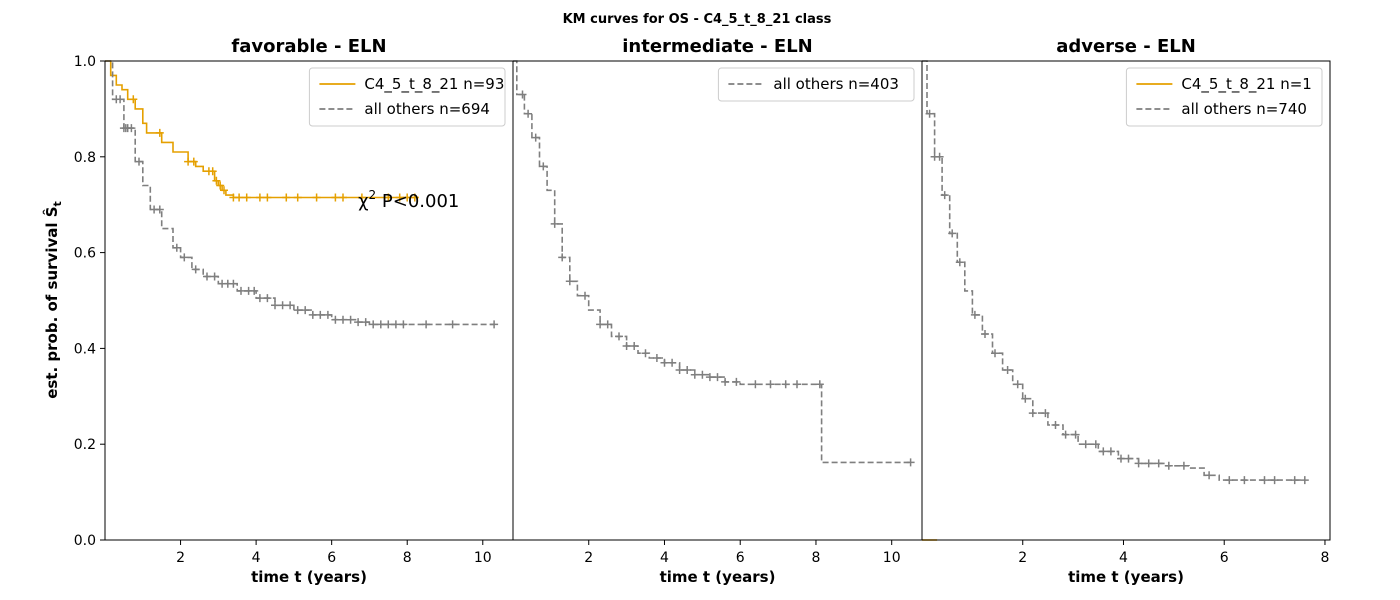  Describe the element at coordinates (717, 46) in the screenshot. I see `panel-title: intermediate - ELN` at that location.